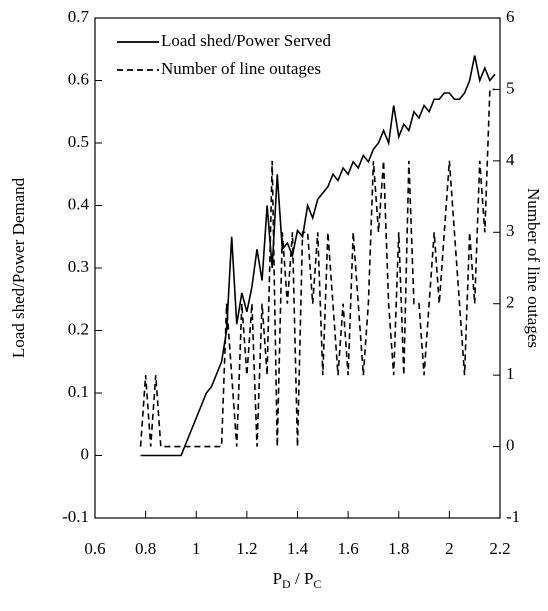  What do you see at coordinates (75, 516) in the screenshot?
I see `y-tick-label: -0.1` at bounding box center [75, 516].